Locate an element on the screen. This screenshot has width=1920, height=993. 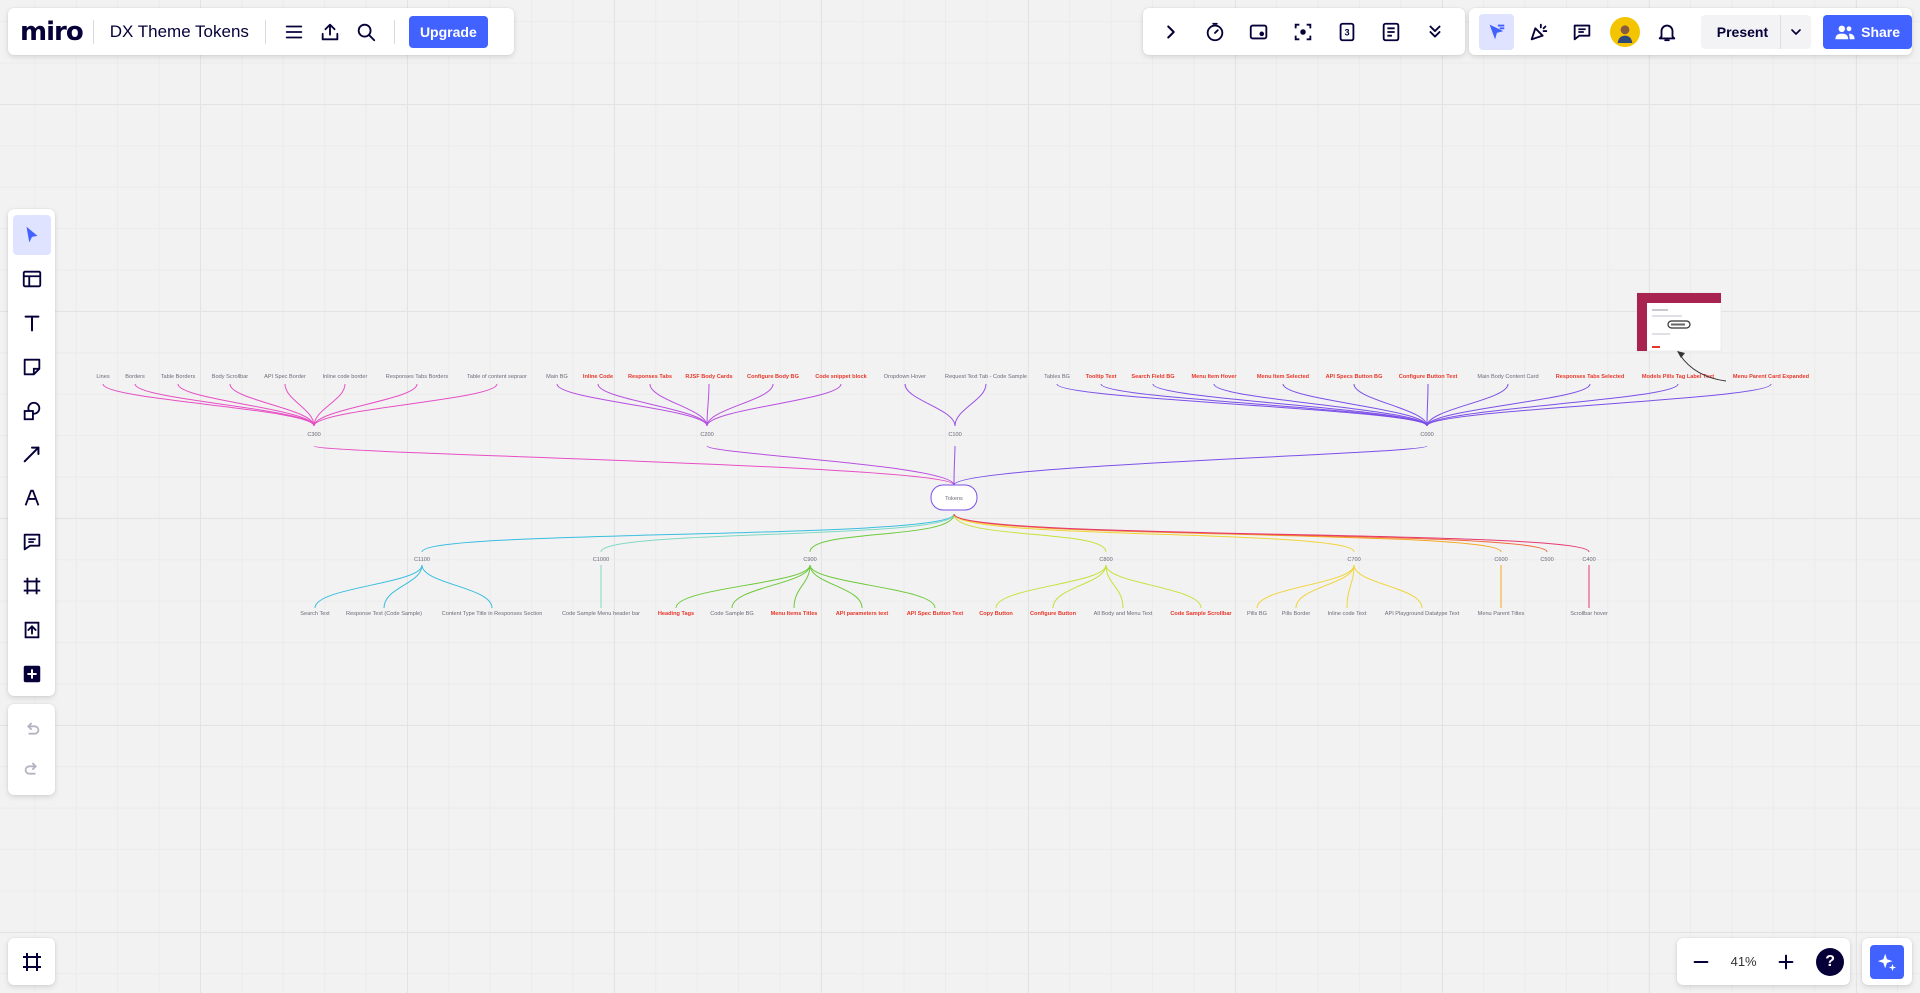
branch-node: C100 is located at coordinates (954, 435).